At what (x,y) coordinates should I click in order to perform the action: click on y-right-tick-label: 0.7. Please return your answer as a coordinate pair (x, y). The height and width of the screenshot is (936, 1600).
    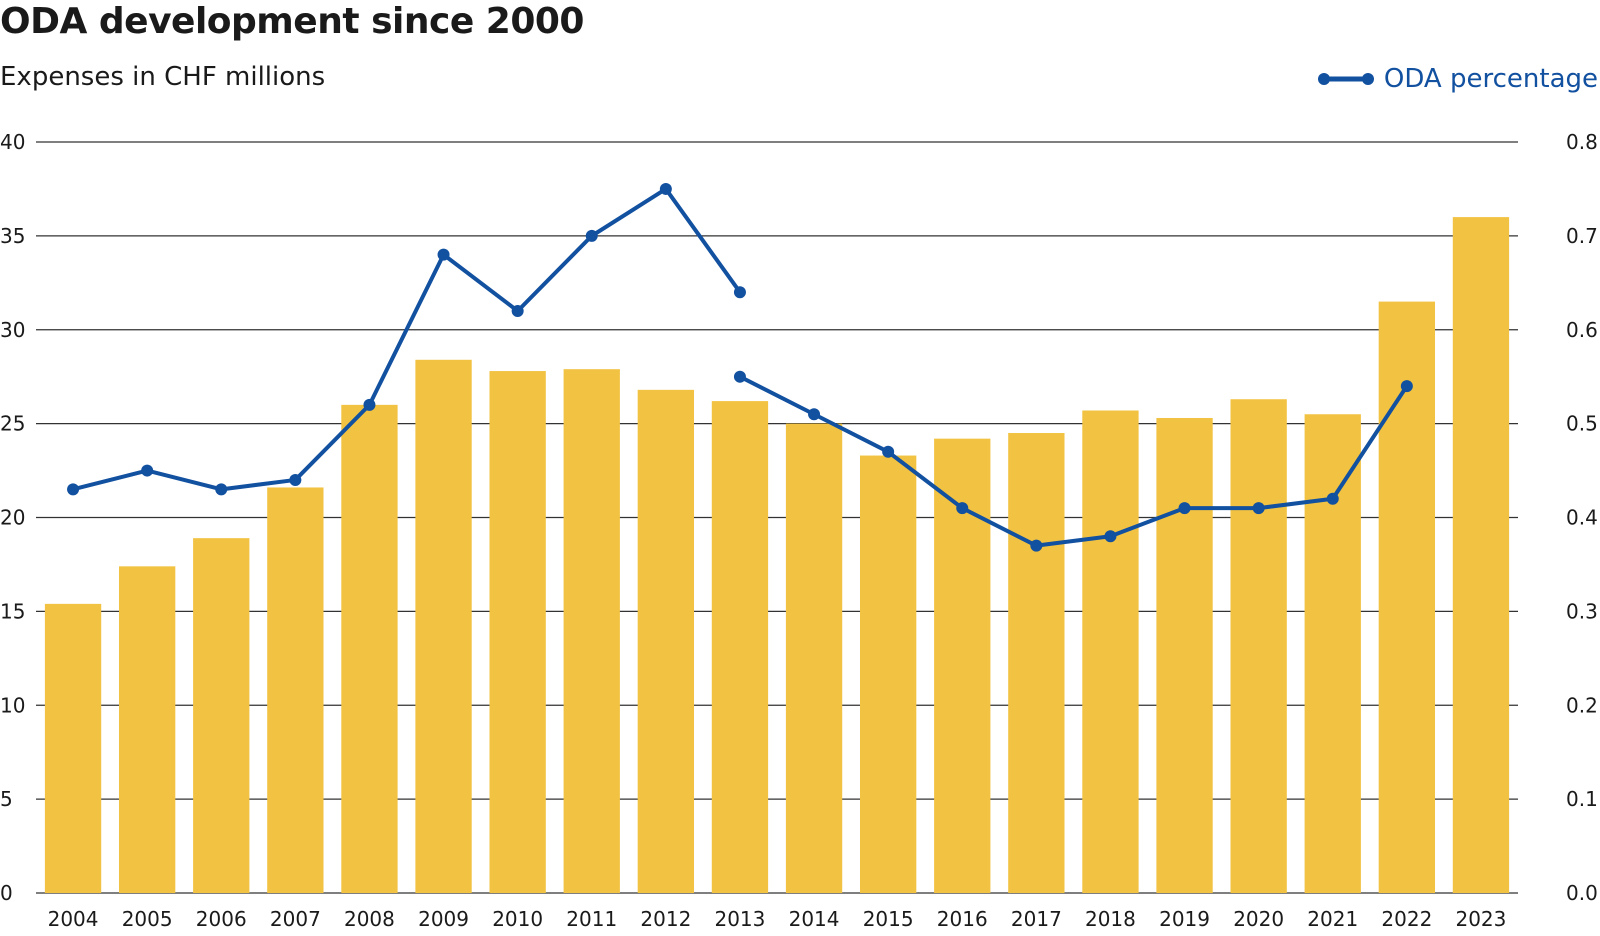
    Looking at the image, I should click on (1582, 236).